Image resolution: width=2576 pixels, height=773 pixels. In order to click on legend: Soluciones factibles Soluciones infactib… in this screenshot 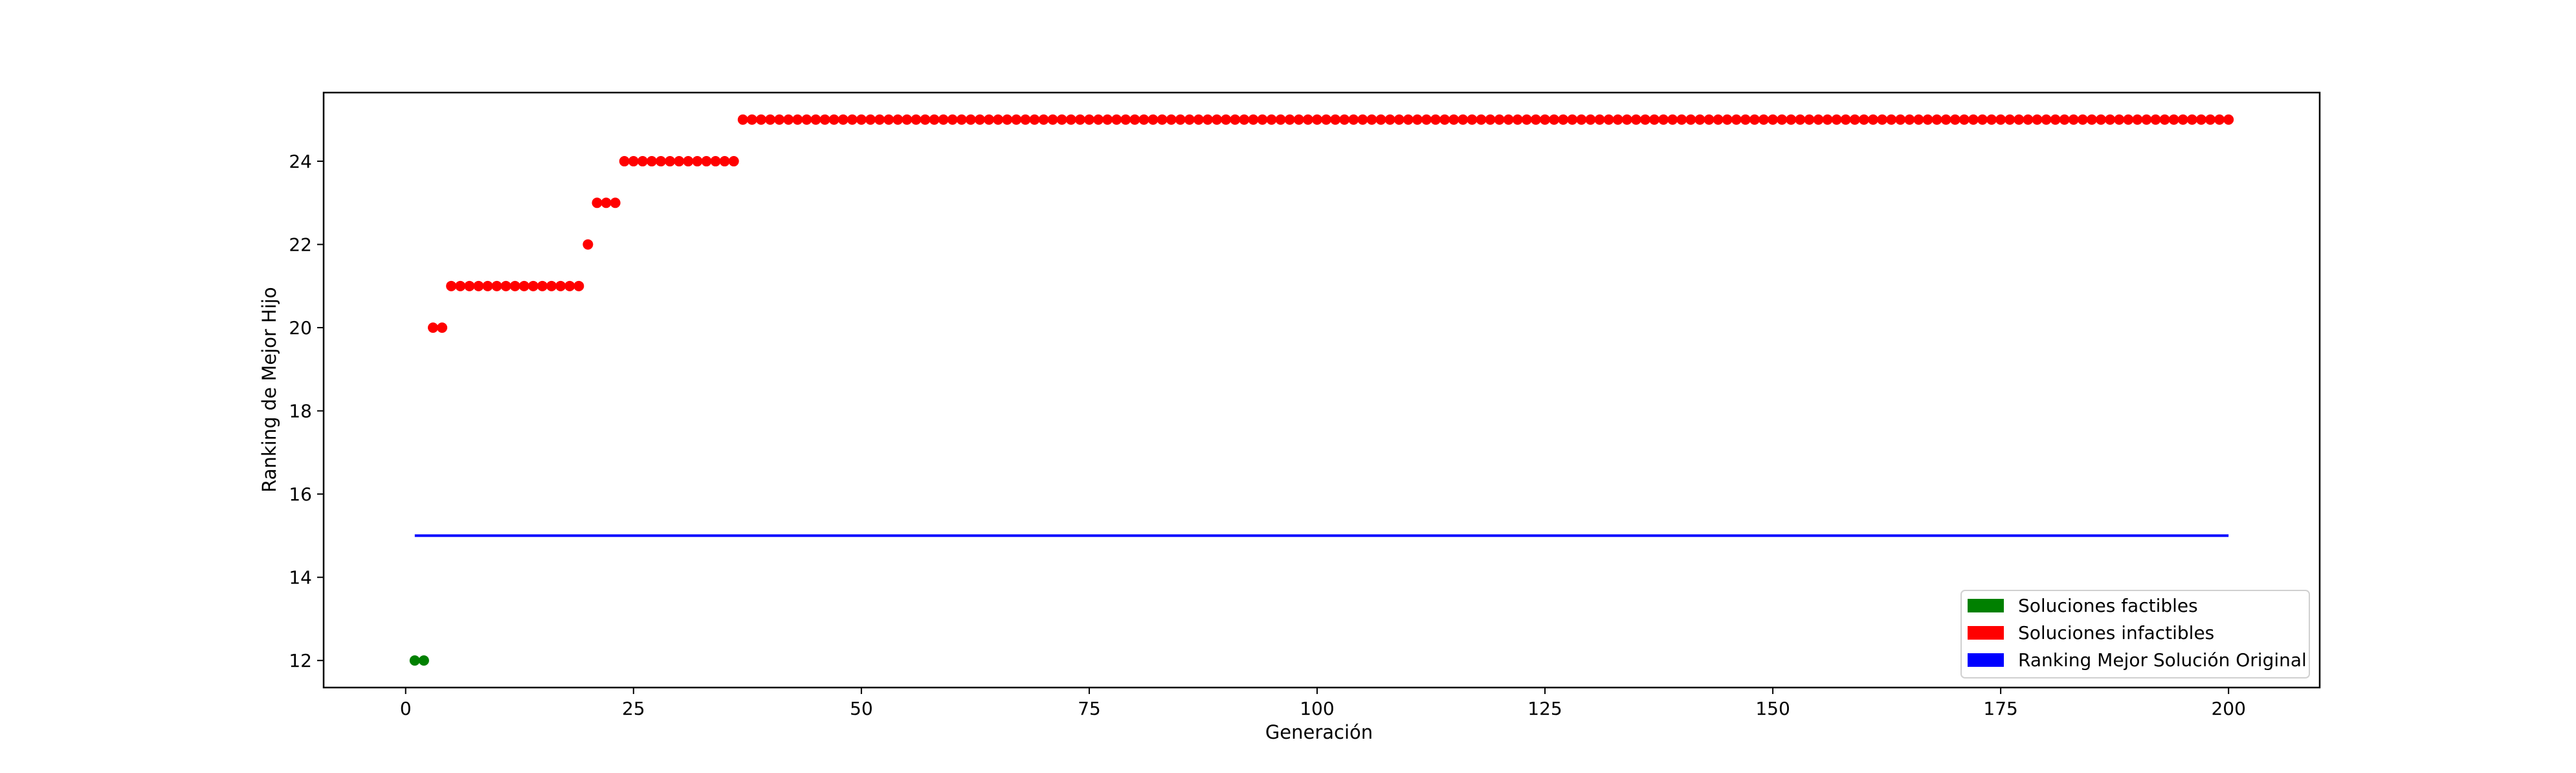, I will do `click(2135, 634)`.